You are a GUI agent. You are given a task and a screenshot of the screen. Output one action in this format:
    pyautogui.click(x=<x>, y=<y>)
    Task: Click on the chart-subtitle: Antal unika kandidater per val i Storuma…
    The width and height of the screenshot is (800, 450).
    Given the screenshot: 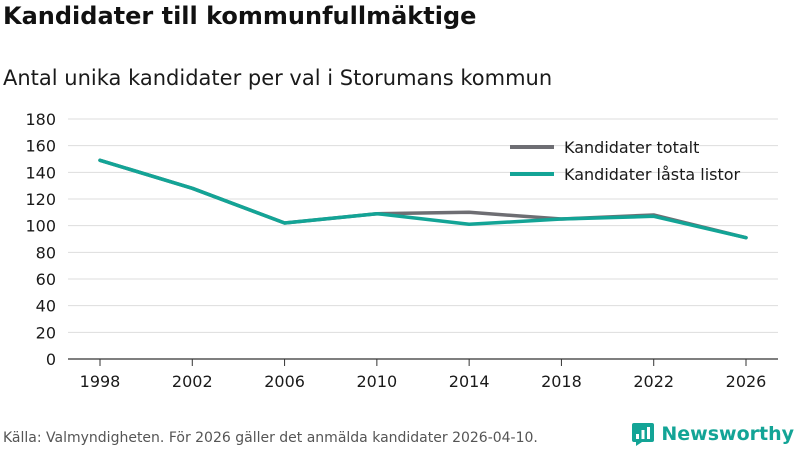 What is the action you would take?
    pyautogui.click(x=278, y=78)
    